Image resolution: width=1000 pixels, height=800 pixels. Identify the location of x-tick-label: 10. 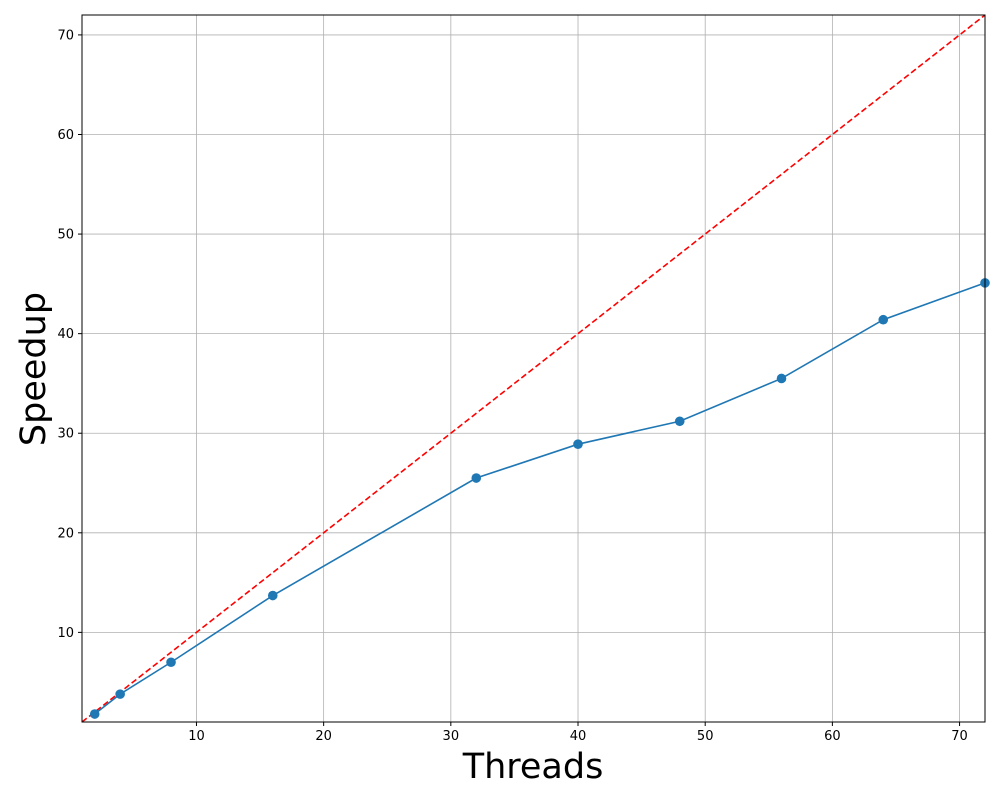
(196, 736).